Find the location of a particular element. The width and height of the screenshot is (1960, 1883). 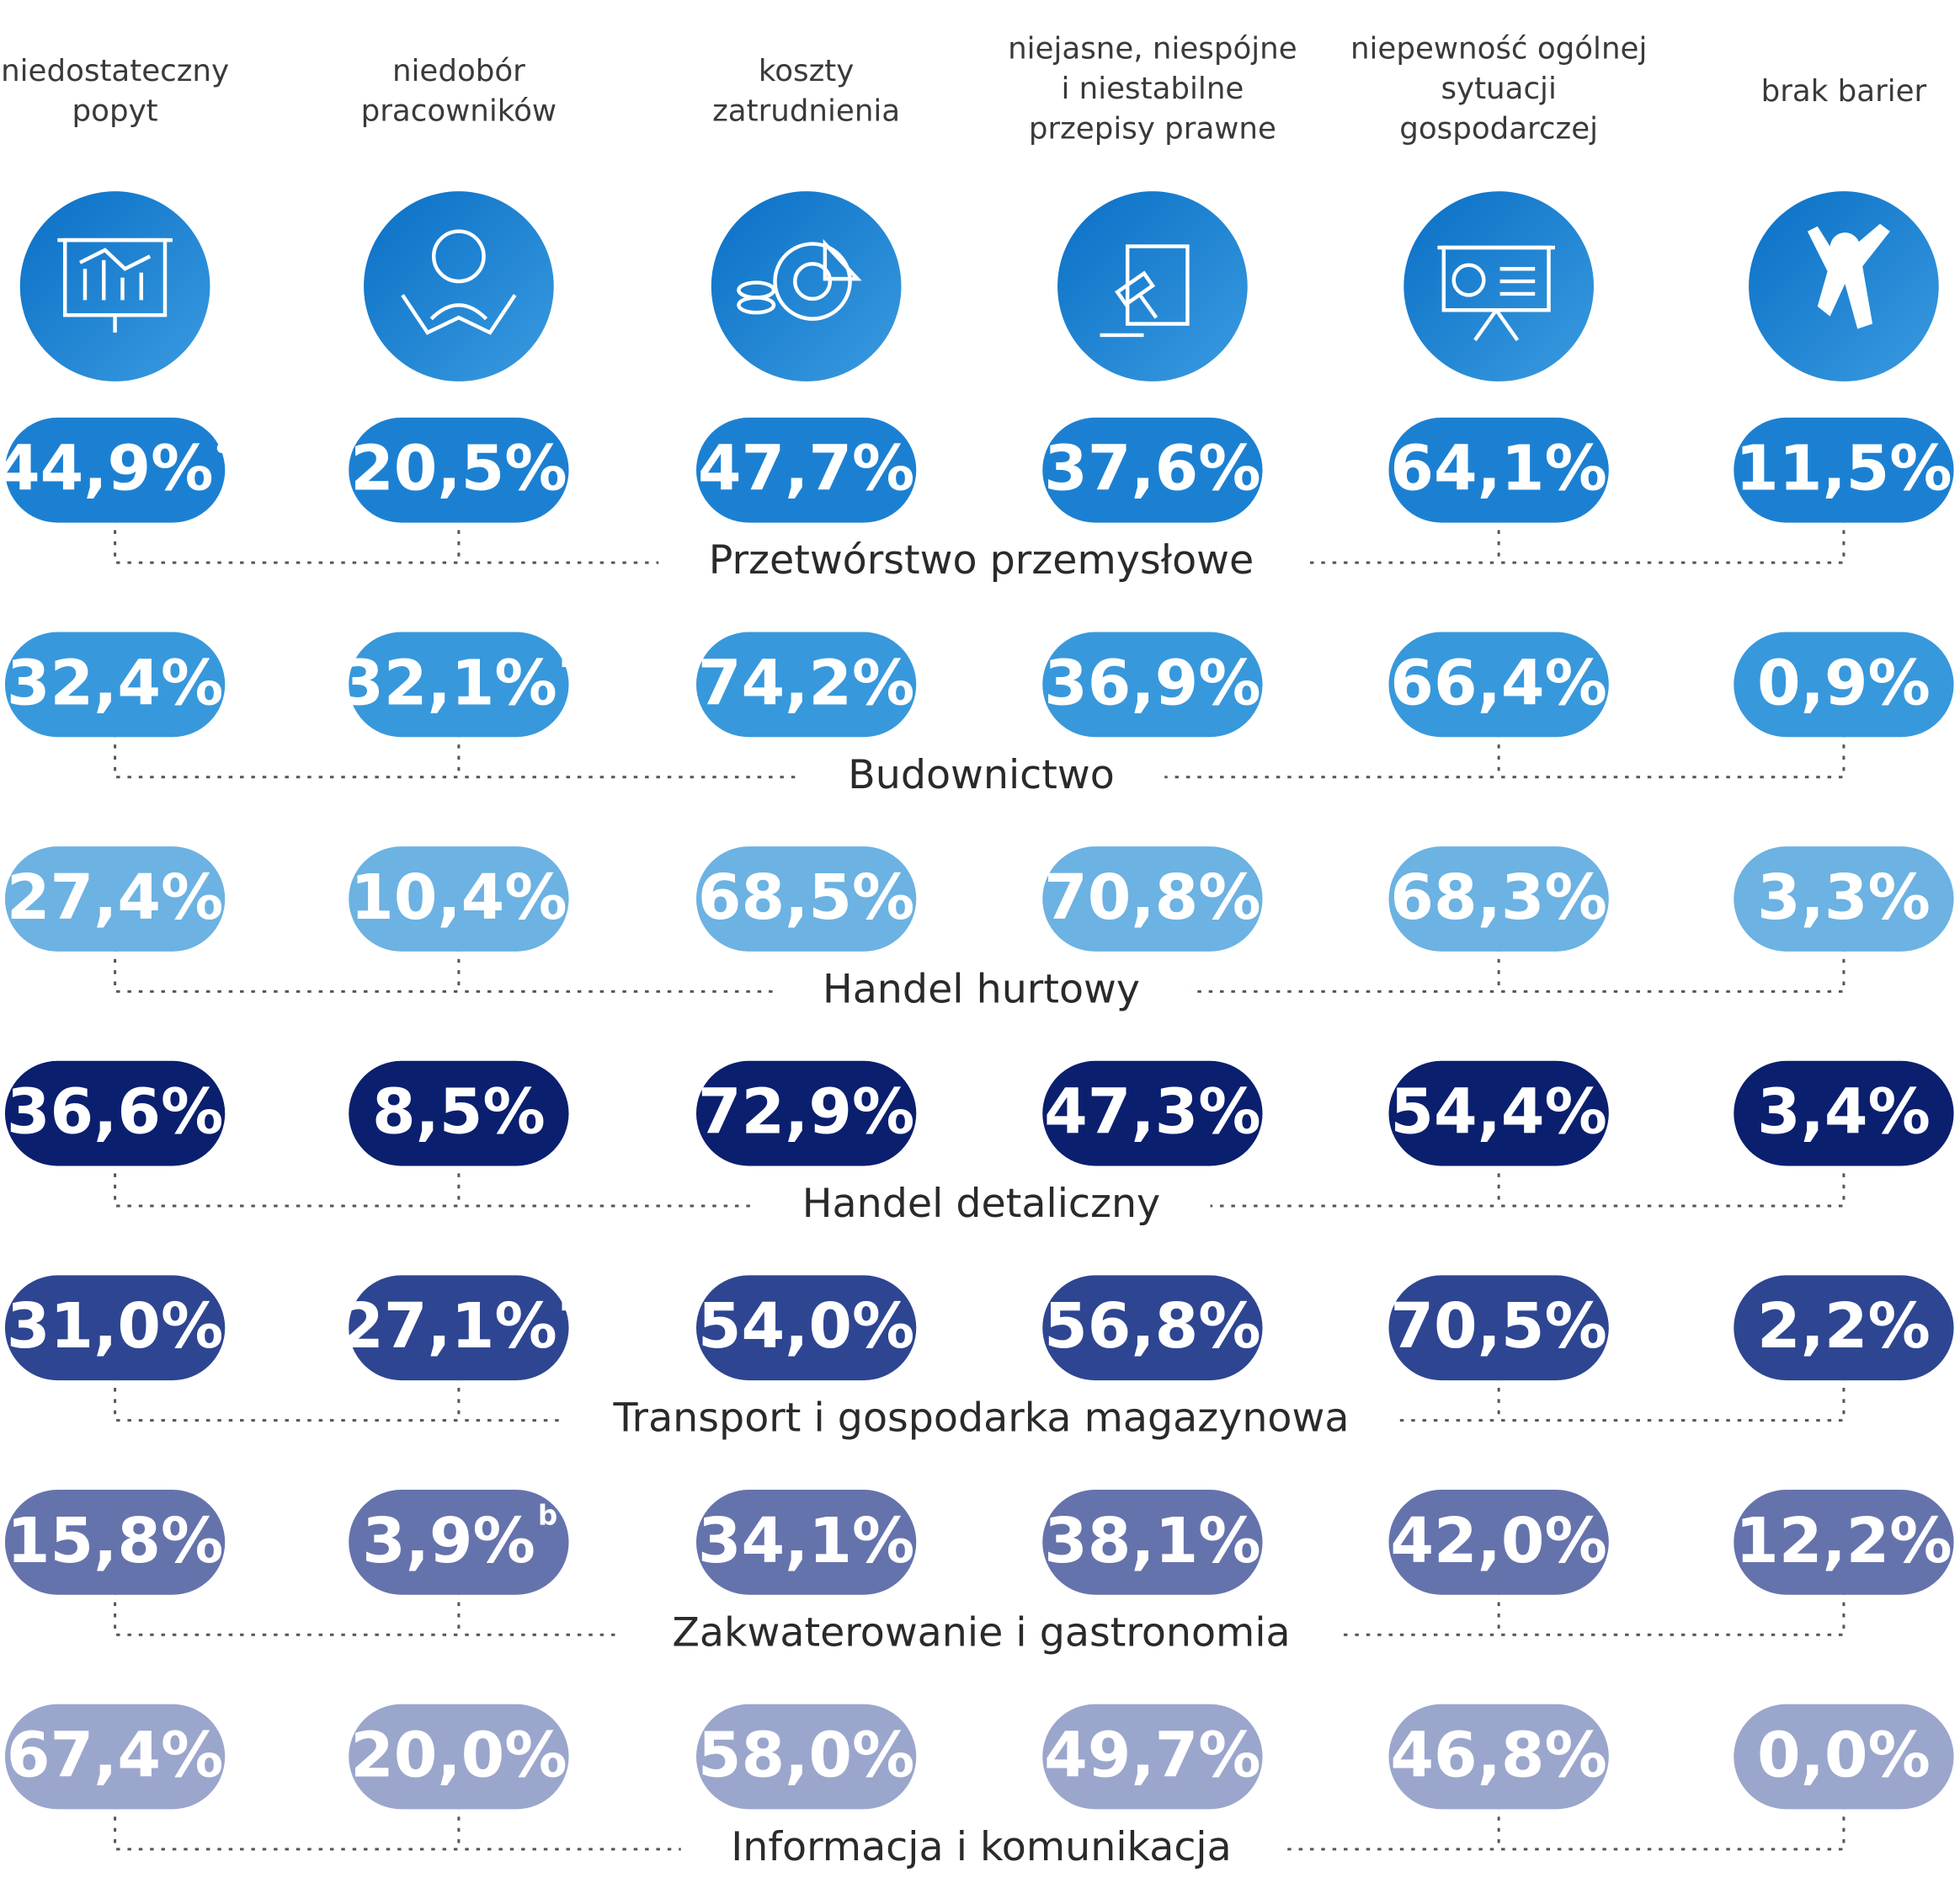

value: 47,3% is located at coordinates (1152, 1112).